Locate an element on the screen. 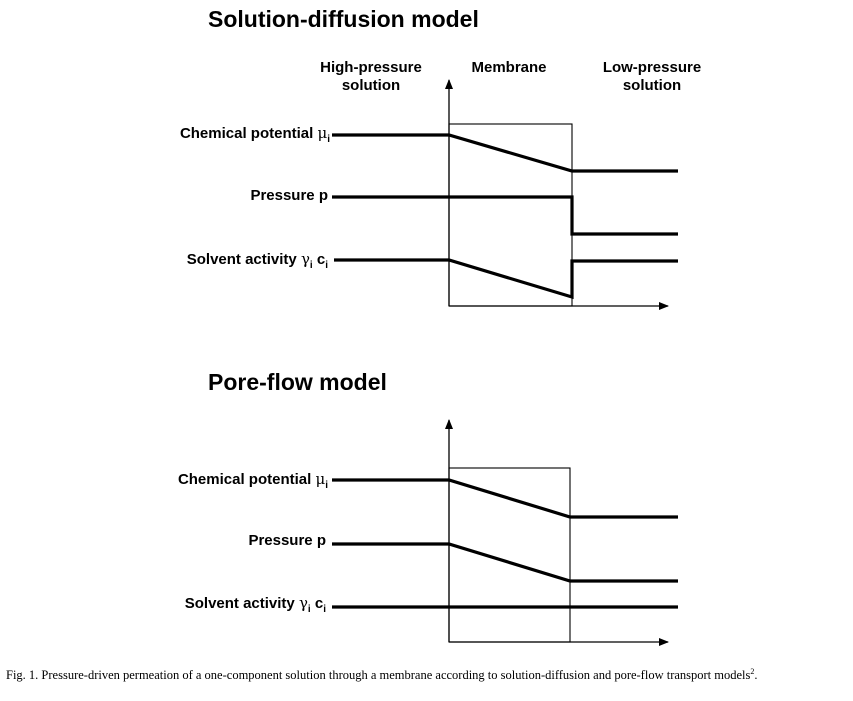 This screenshot has width=853, height=701. col-high-text: High-pressure solution is located at coordinates (371, 76).